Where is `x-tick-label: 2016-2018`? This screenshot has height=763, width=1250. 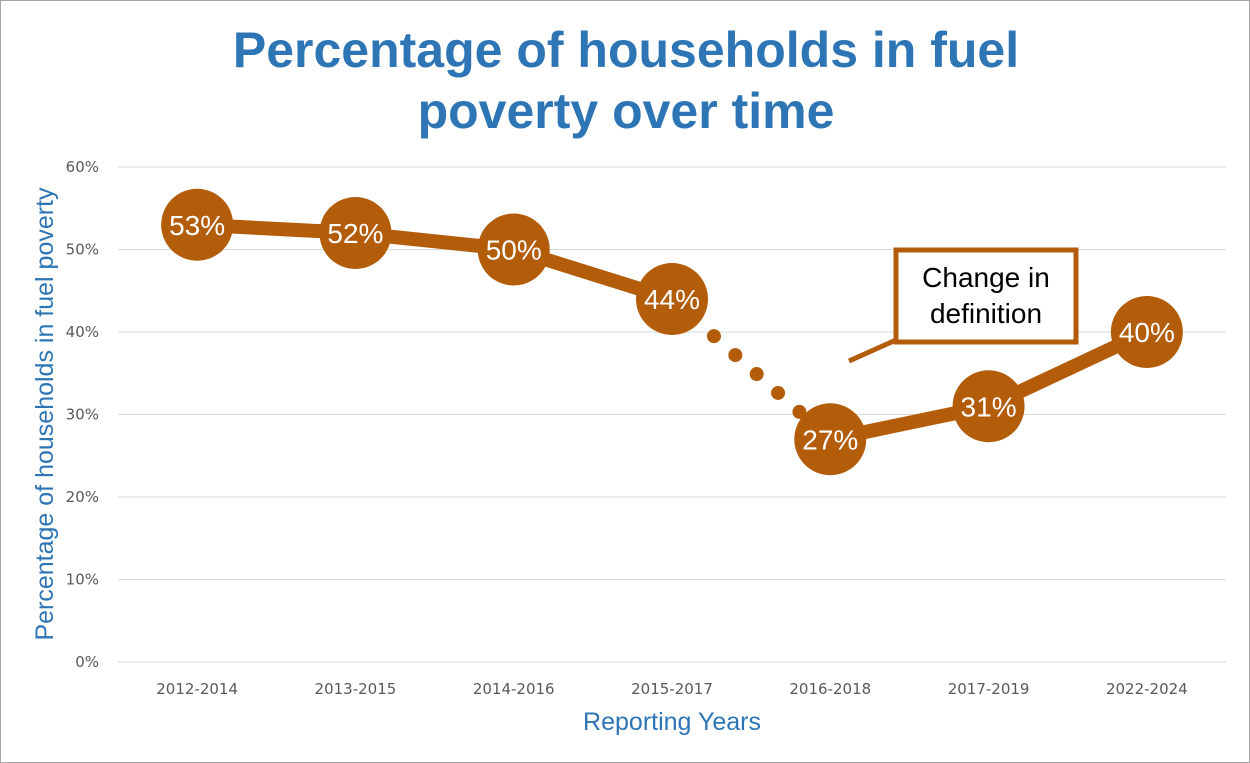
x-tick-label: 2016-2018 is located at coordinates (830, 689).